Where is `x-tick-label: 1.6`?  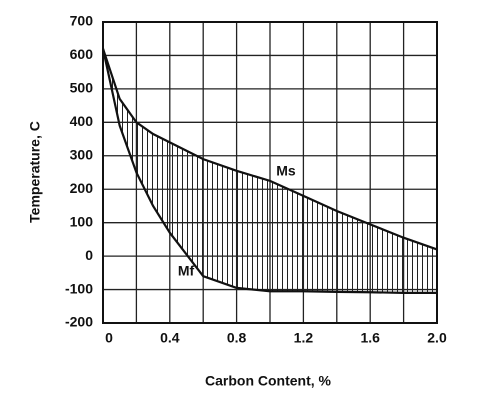
x-tick-label: 1.6 is located at coordinates (370, 338).